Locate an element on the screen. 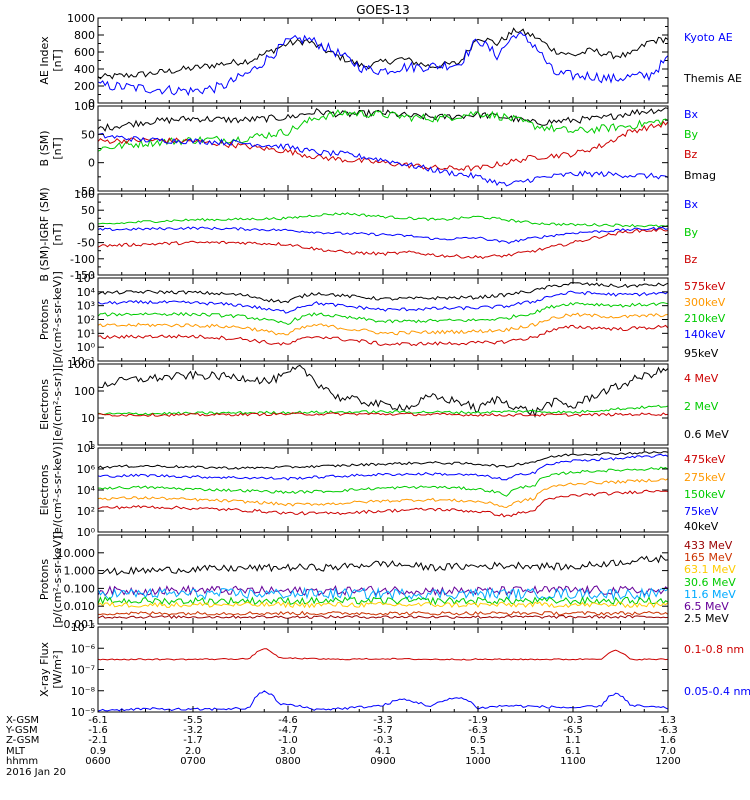  y-tick-label: 10.000 is located at coordinates (76, 553).